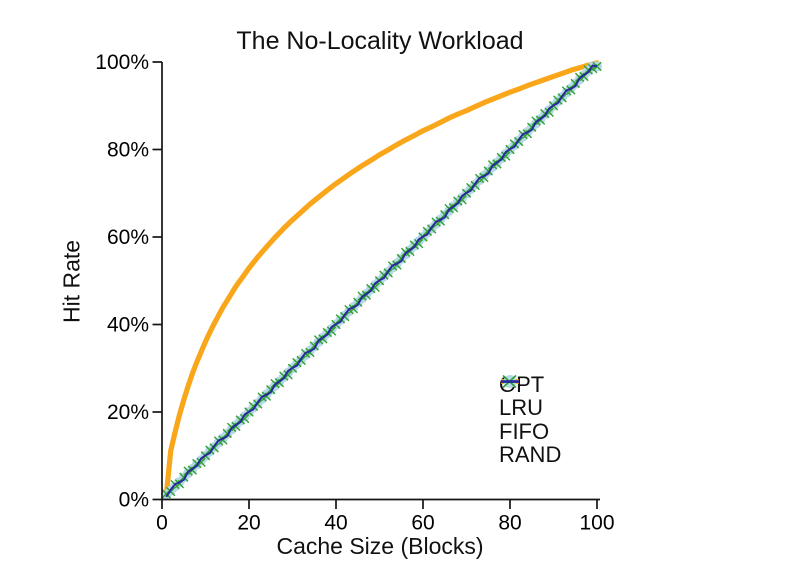  I want to click on legend-item-rand: RAND, so click(530, 424).